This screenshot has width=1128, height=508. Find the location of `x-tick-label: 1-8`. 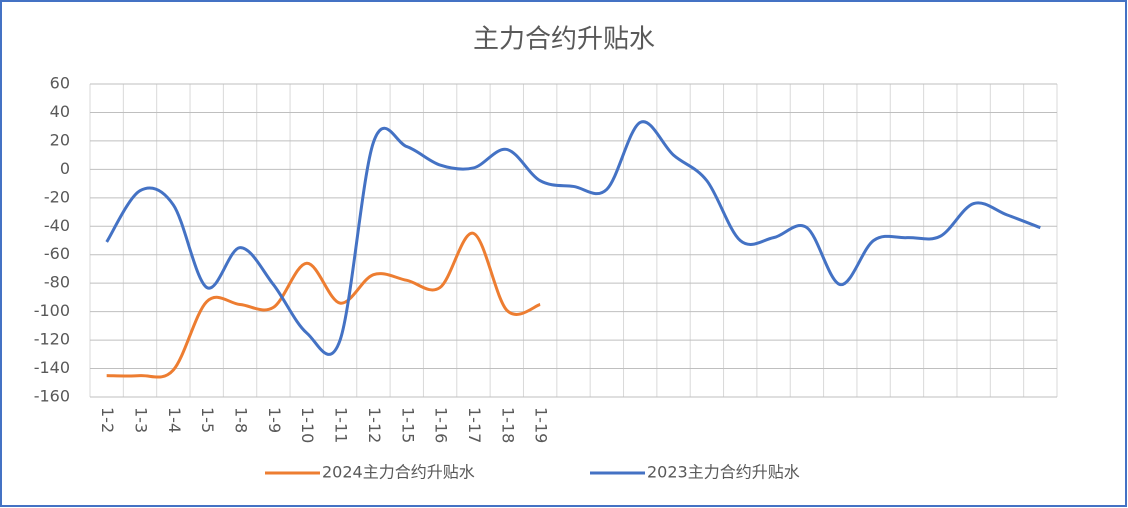

x-tick-label: 1-8 is located at coordinates (241, 420).